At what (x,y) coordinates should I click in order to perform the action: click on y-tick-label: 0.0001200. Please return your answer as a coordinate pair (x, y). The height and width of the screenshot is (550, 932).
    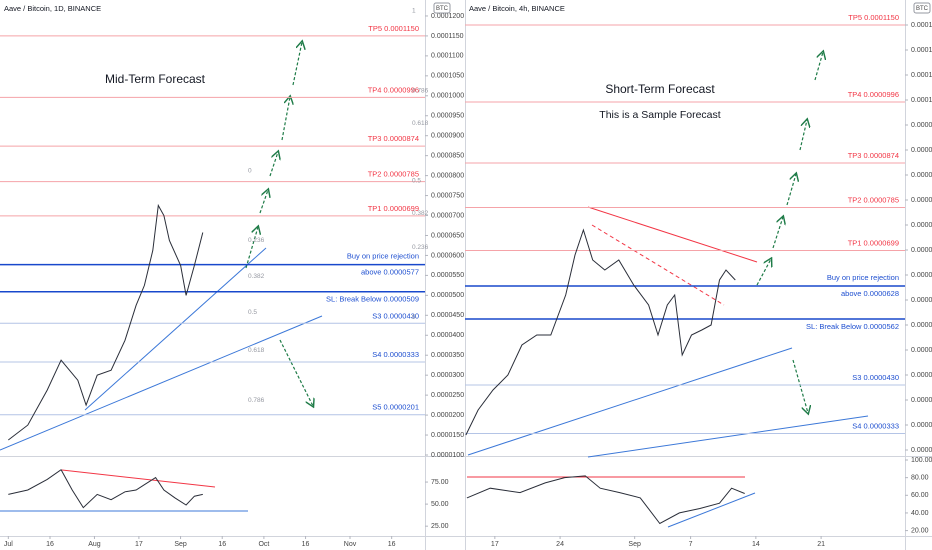
    Looking at the image, I should click on (447, 16).